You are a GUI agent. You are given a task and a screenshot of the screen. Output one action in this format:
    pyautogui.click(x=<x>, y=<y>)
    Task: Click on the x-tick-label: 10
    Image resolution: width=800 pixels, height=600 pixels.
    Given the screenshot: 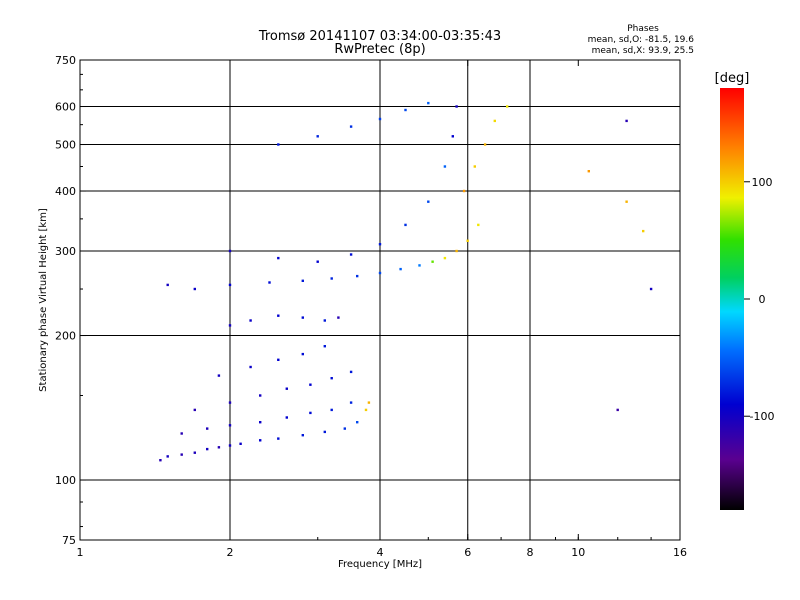 What is the action you would take?
    pyautogui.click(x=578, y=552)
    